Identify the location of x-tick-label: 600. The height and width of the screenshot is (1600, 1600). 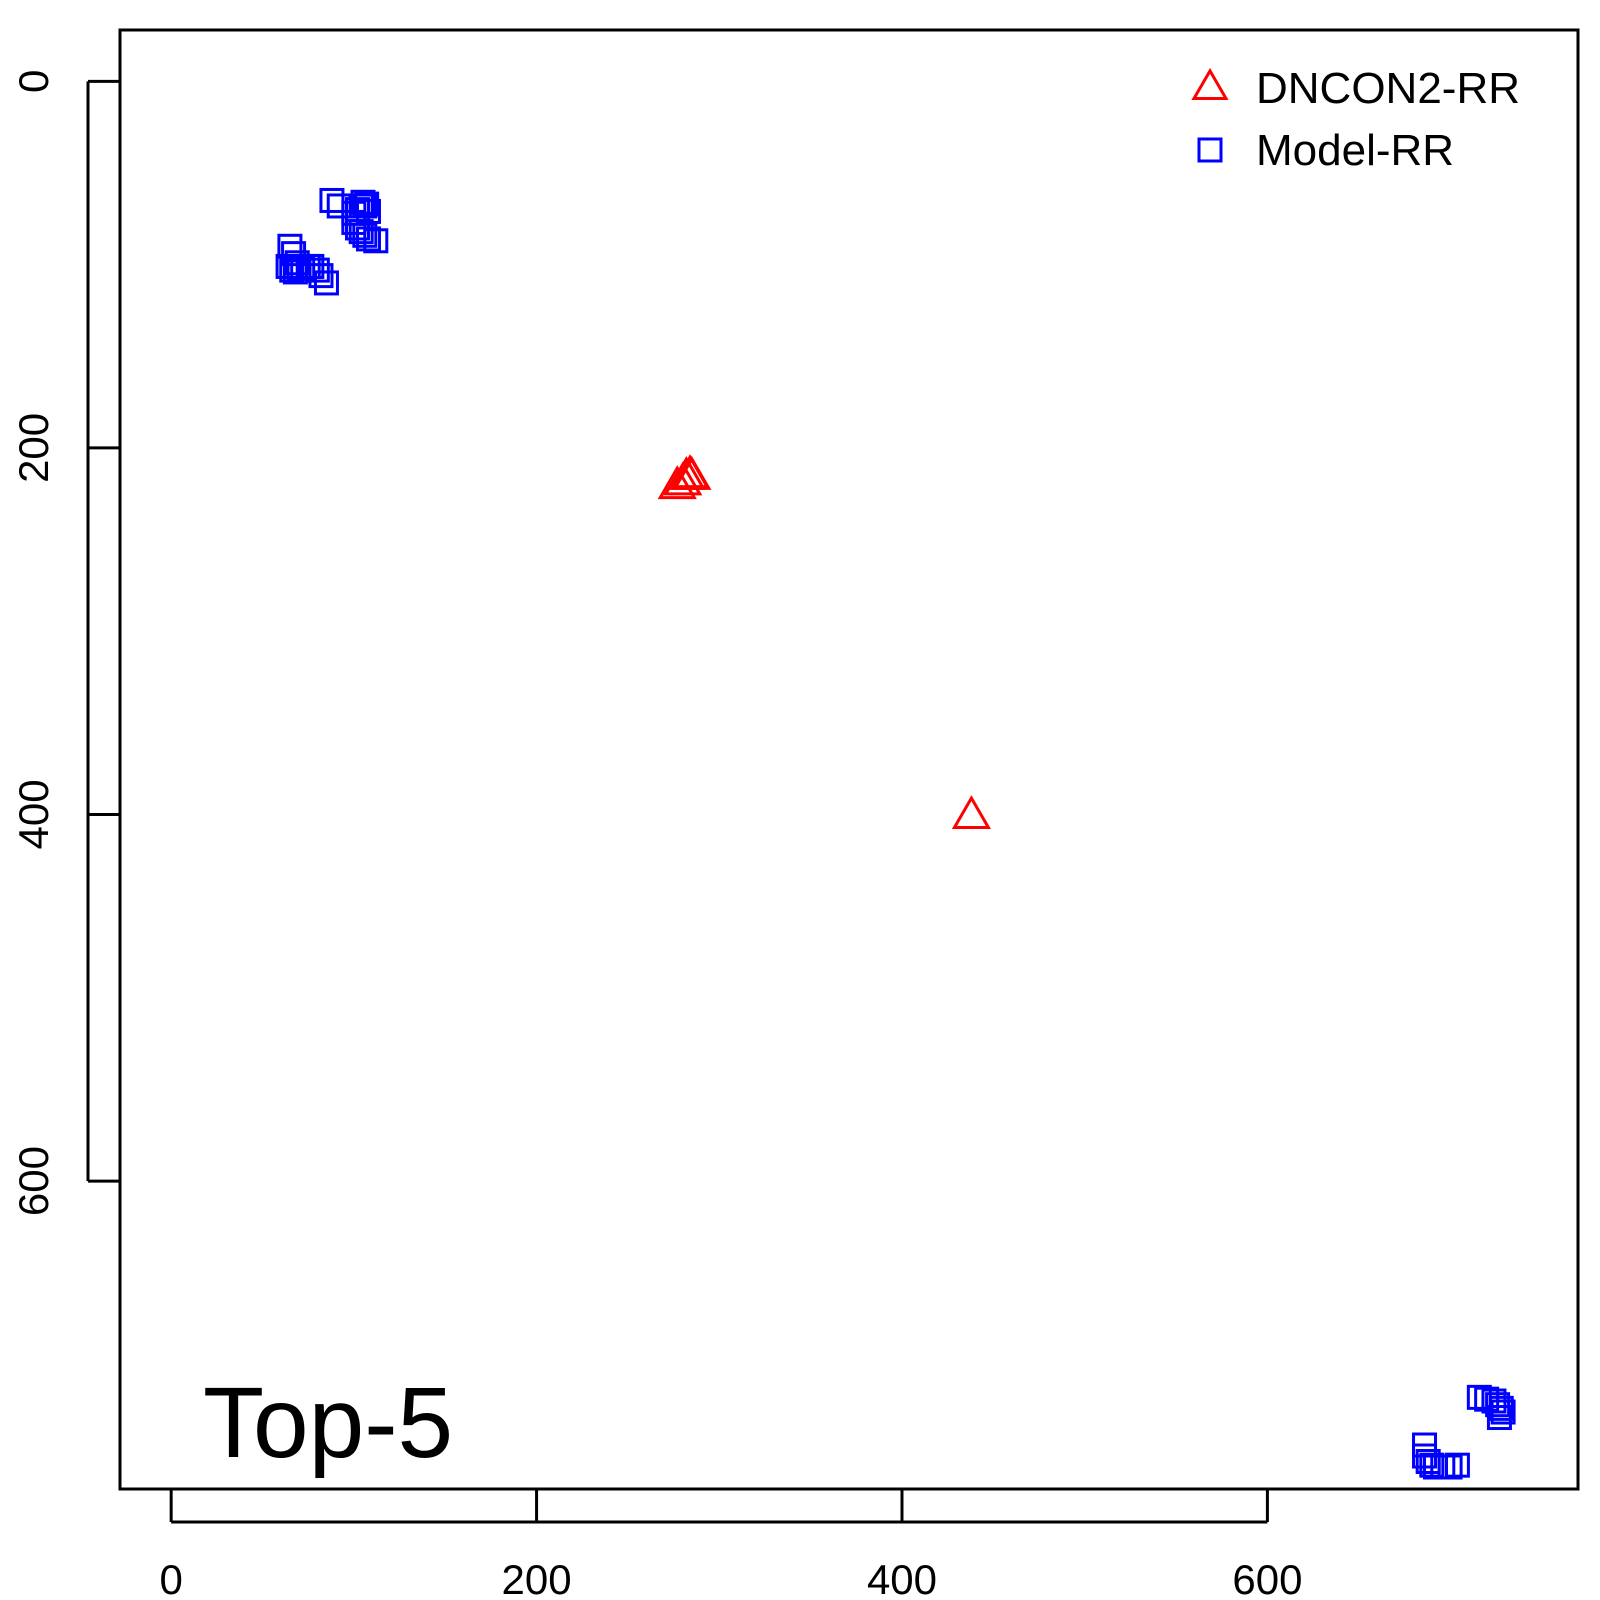
(1267, 1578).